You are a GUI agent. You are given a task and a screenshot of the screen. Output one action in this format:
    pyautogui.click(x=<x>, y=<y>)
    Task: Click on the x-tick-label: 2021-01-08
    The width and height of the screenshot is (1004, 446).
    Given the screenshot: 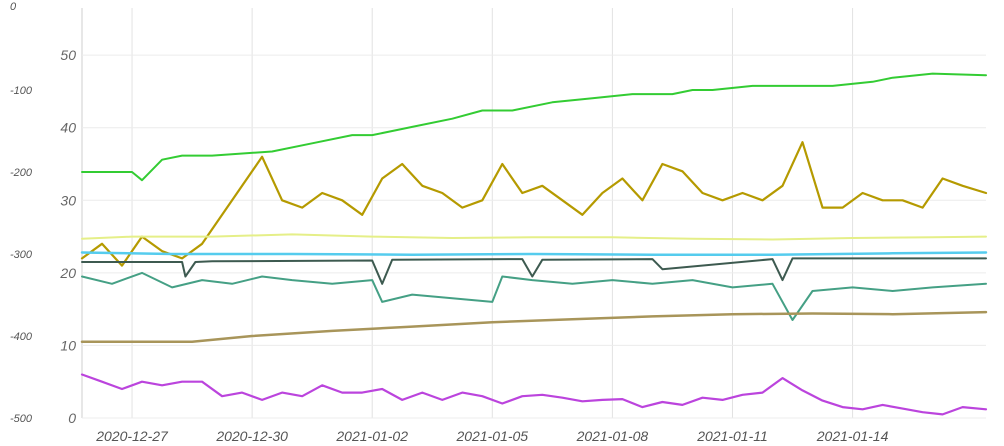 What is the action you would take?
    pyautogui.click(x=612, y=436)
    